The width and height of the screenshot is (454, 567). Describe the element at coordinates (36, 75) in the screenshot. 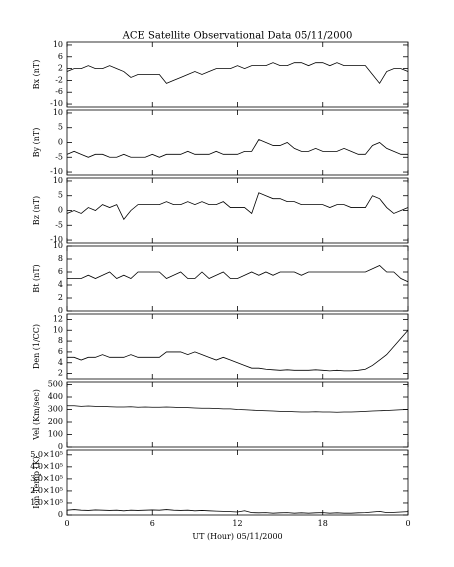

I see `y-axis-label: Bx (nT)` at that location.